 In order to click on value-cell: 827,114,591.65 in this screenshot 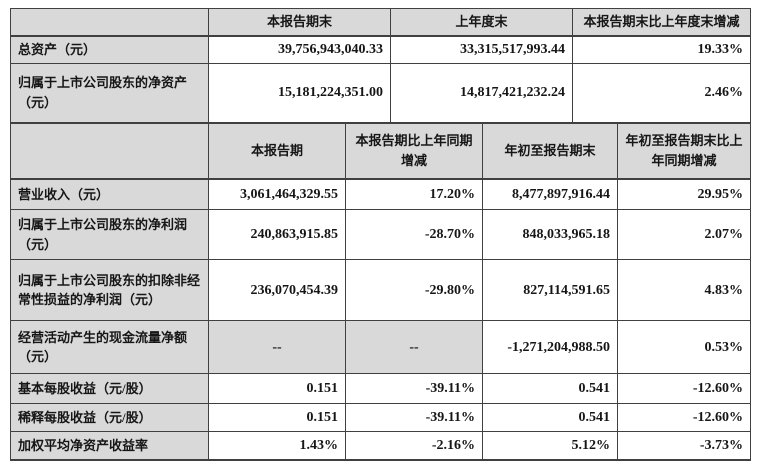, I will do `click(550, 290)`.